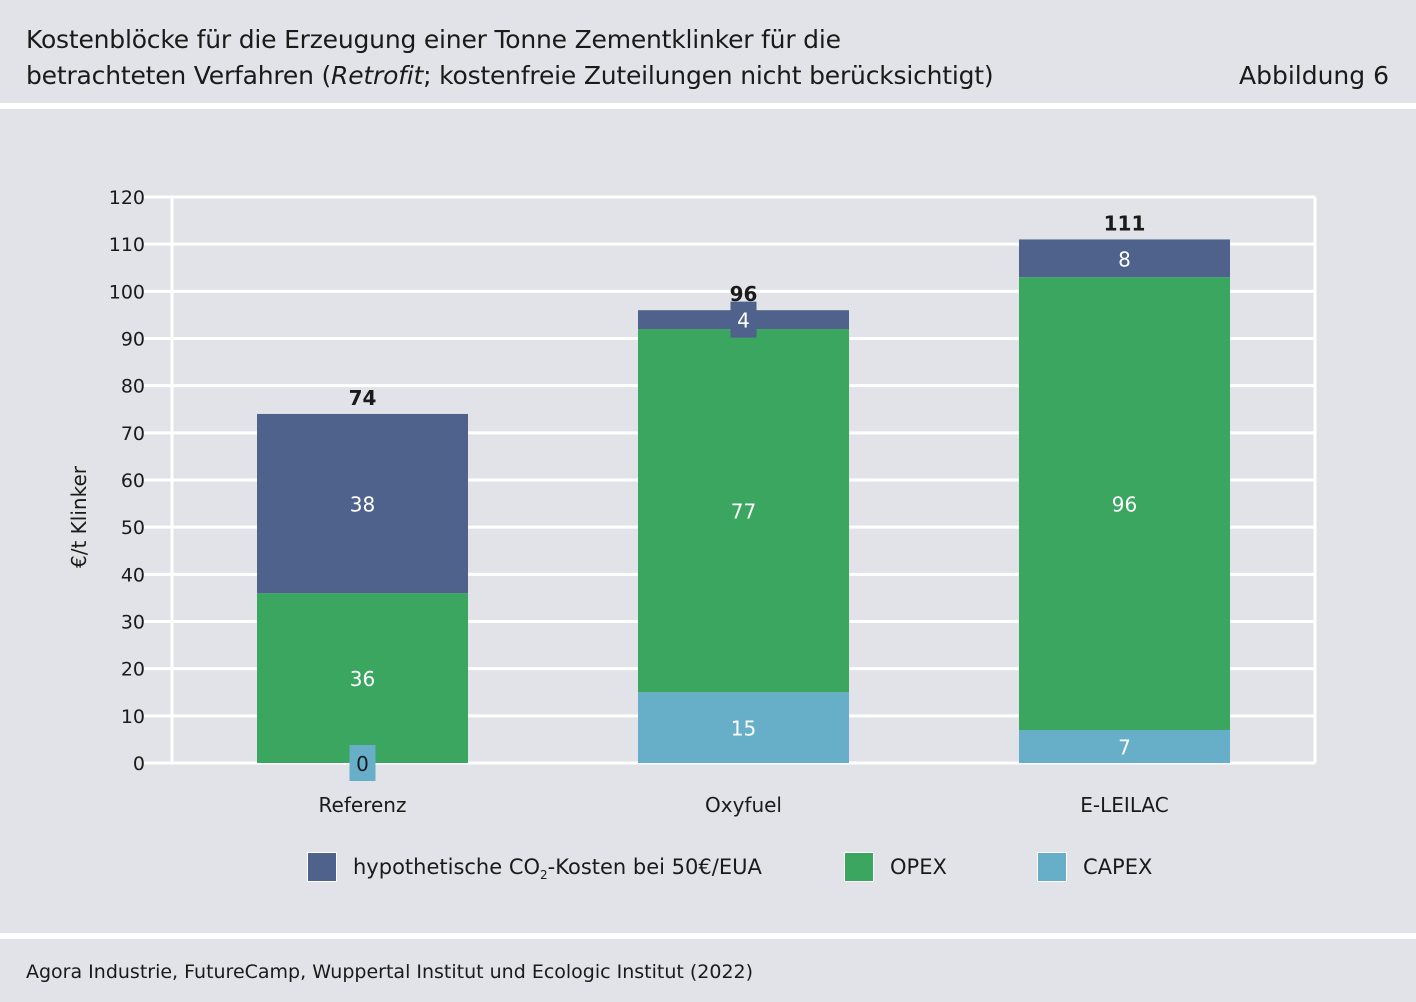 The height and width of the screenshot is (1002, 1416). What do you see at coordinates (743, 805) in the screenshot?
I see `x-category-label: Oxyfuel` at bounding box center [743, 805].